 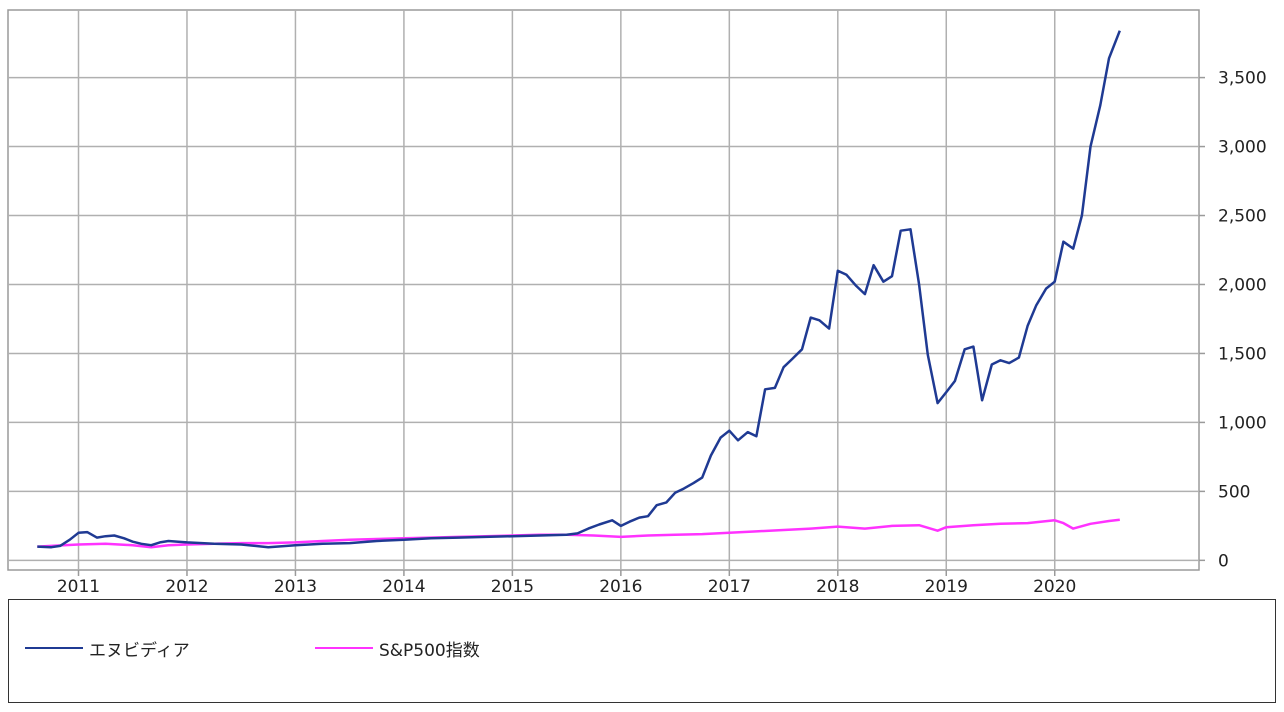 What do you see at coordinates (1242, 354) in the screenshot?
I see `y-tick-label: 1,500` at bounding box center [1242, 354].